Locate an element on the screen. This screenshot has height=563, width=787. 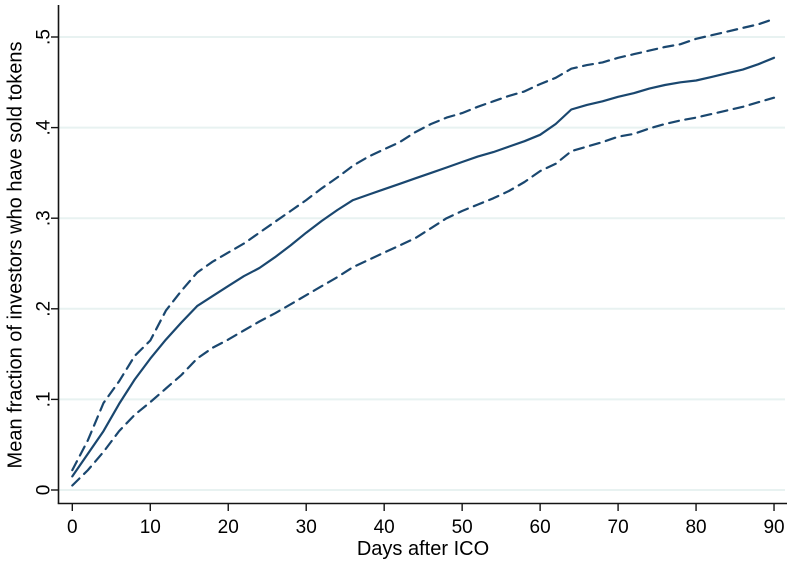
x-tick-label: 40 is located at coordinates (384, 527).